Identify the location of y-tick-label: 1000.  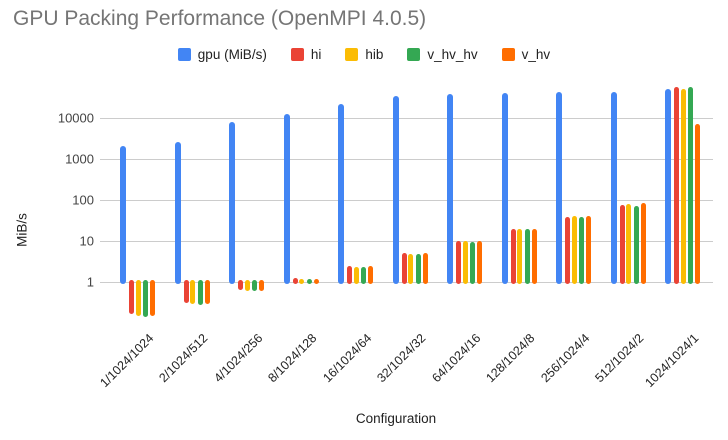
(79, 159).